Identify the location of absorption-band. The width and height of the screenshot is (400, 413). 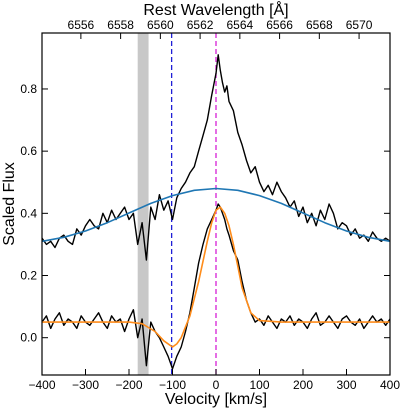
(143, 204).